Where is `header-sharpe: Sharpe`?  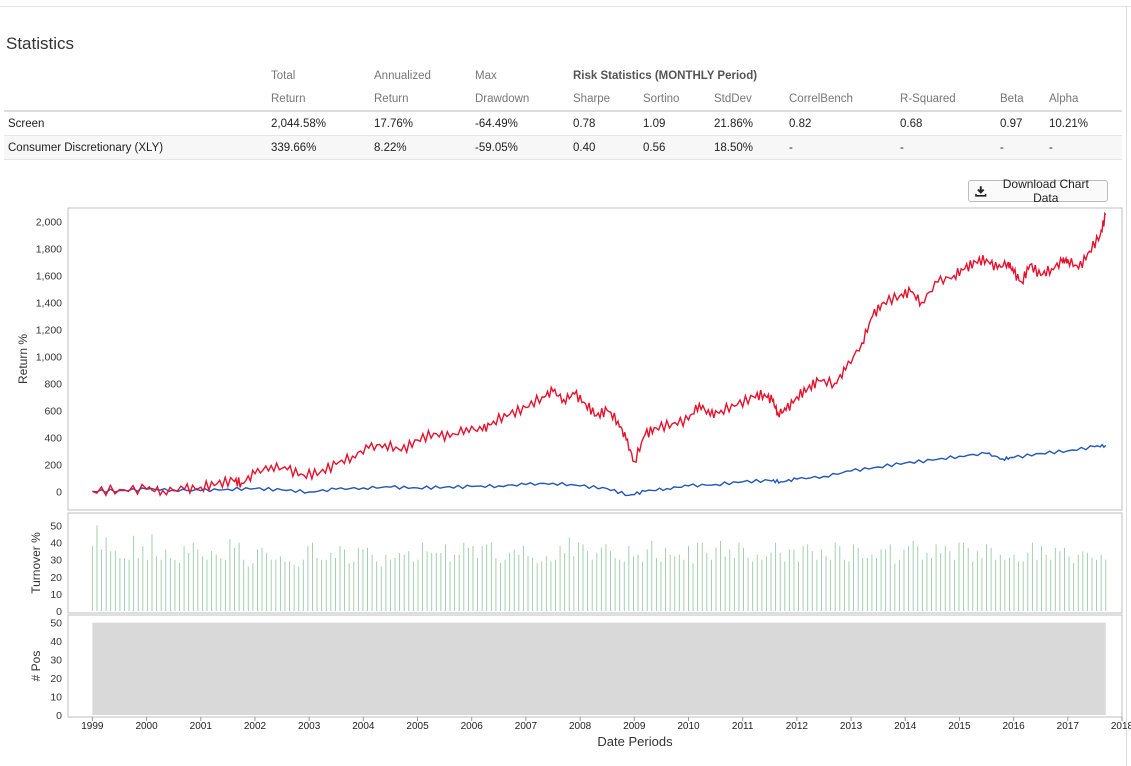 header-sharpe: Sharpe is located at coordinates (604, 99).